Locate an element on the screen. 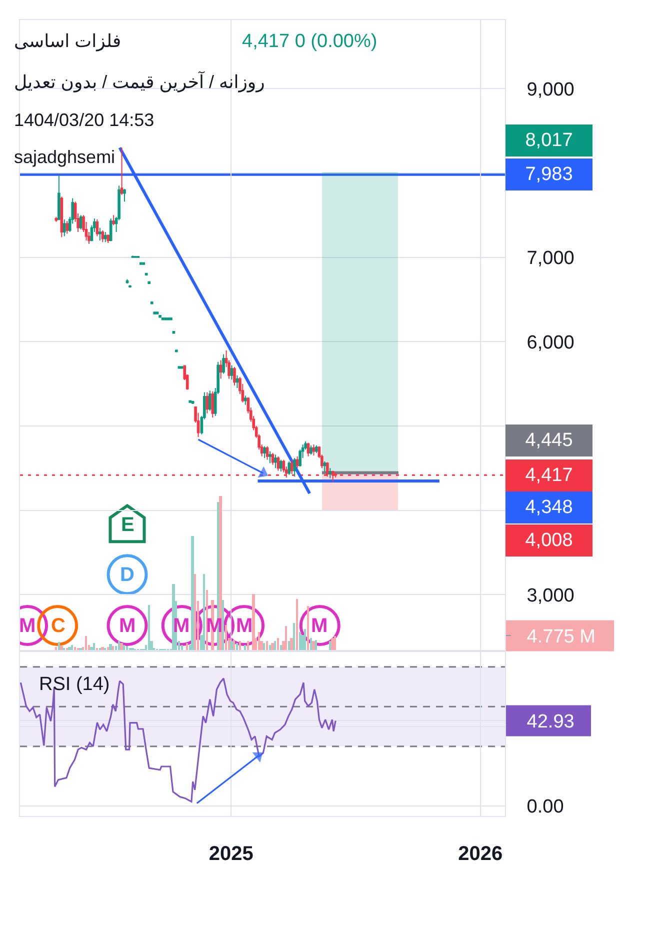 This screenshot has width=648, height=942. y-tick-label: 3,000 is located at coordinates (550, 595).